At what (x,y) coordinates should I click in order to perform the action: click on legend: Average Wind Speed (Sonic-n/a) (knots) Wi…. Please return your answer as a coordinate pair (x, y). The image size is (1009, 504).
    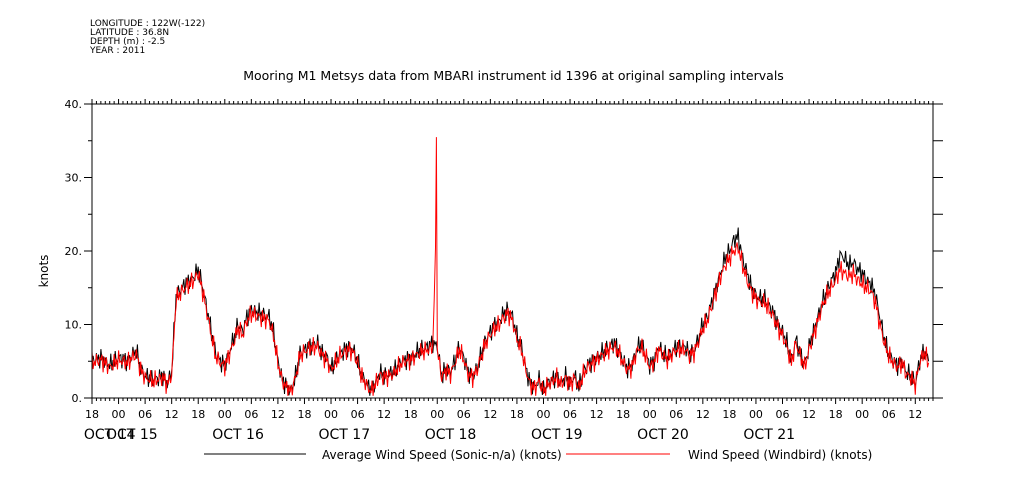
    Looking at the image, I should click on (538, 455).